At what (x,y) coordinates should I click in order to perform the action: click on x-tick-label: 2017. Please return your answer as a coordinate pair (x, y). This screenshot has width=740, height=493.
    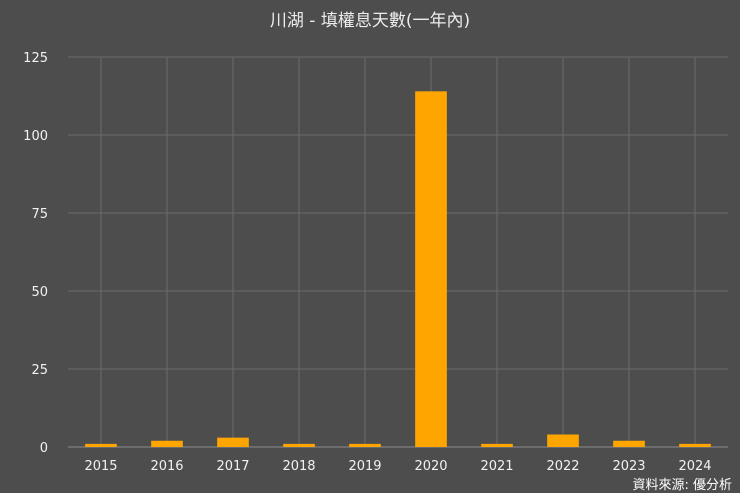
    Looking at the image, I should click on (232, 466).